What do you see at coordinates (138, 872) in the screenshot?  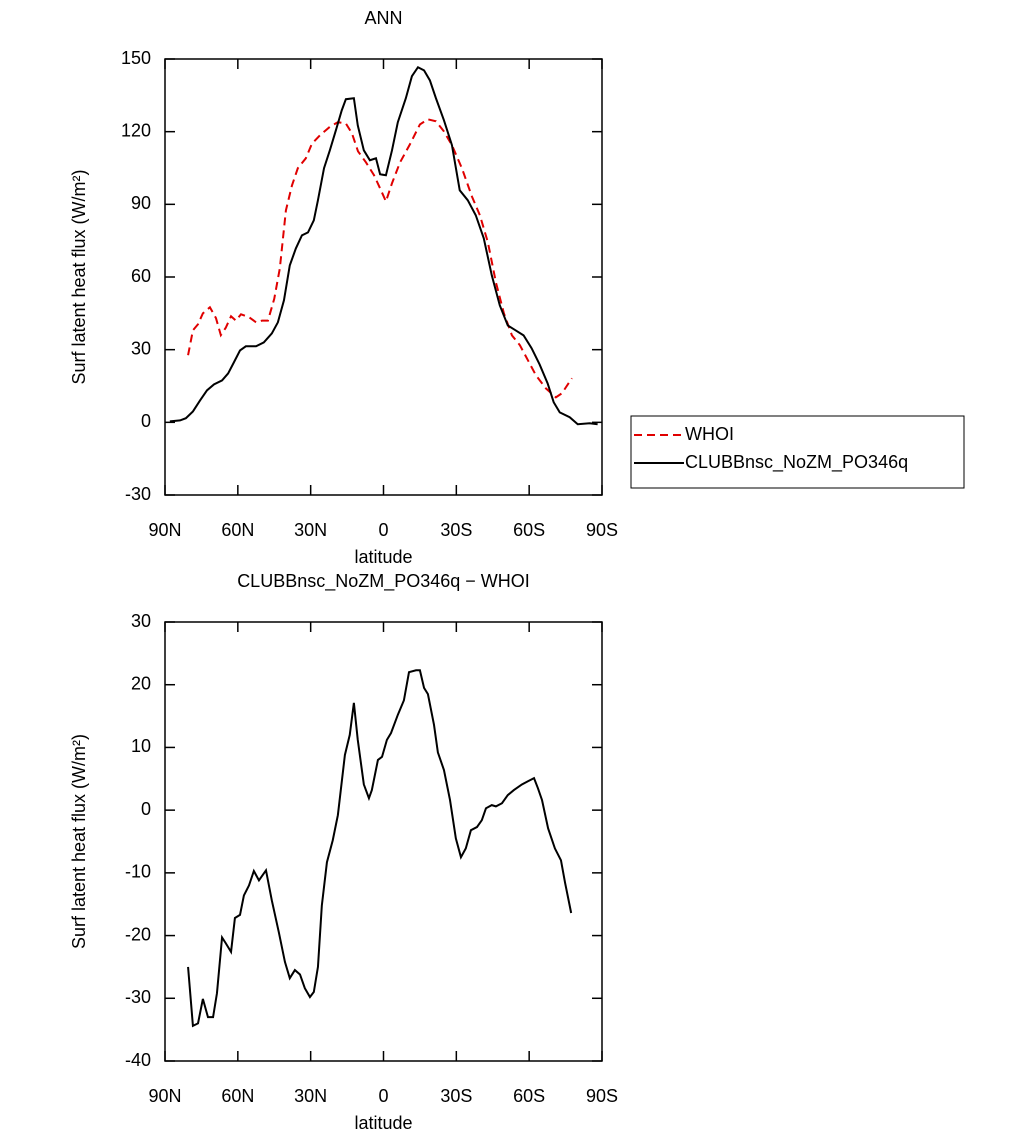 I see `y-tick-label: -10` at bounding box center [138, 872].